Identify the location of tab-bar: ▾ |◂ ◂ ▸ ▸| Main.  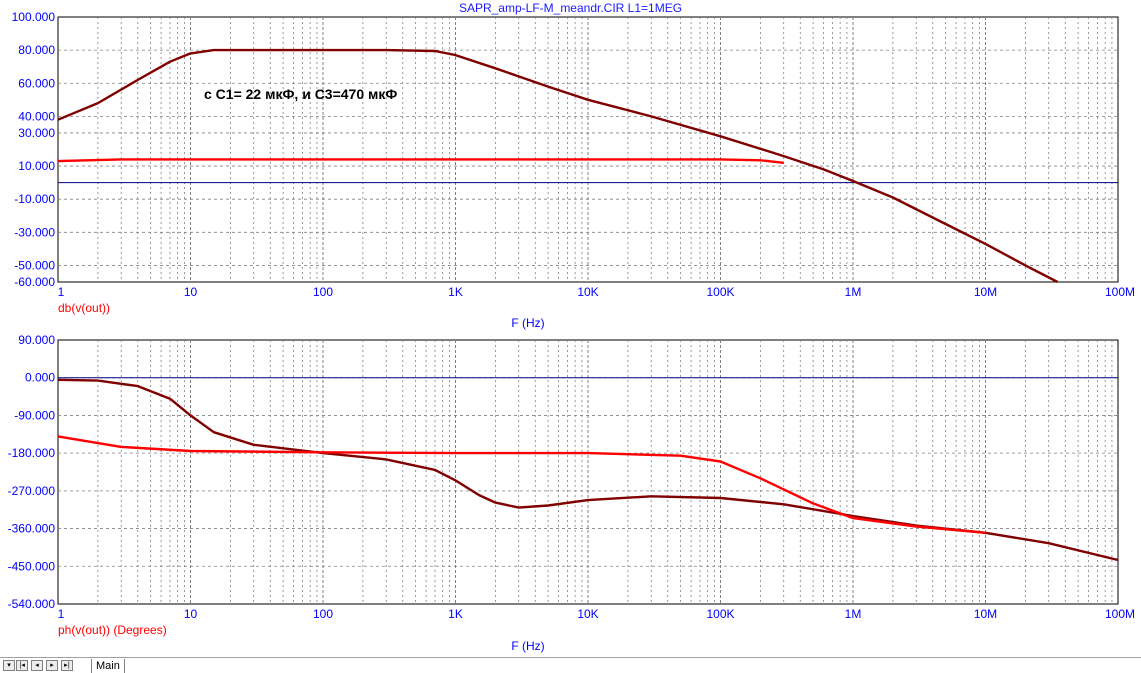
(570, 665).